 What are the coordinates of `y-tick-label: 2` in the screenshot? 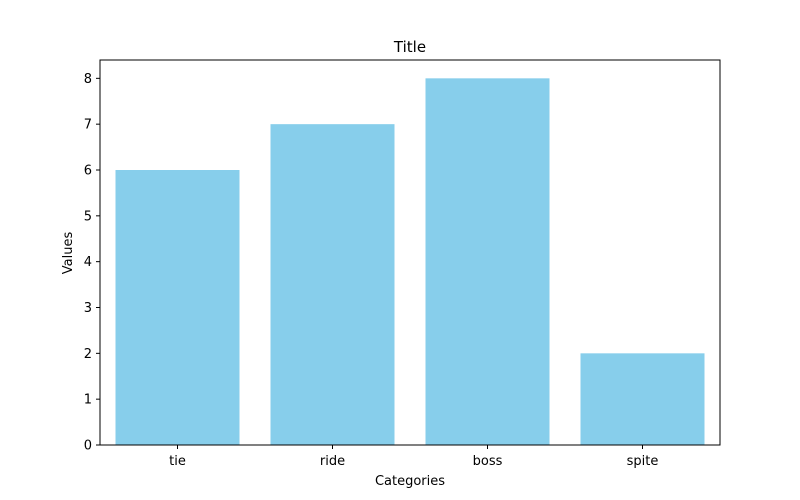 It's located at (88, 354).